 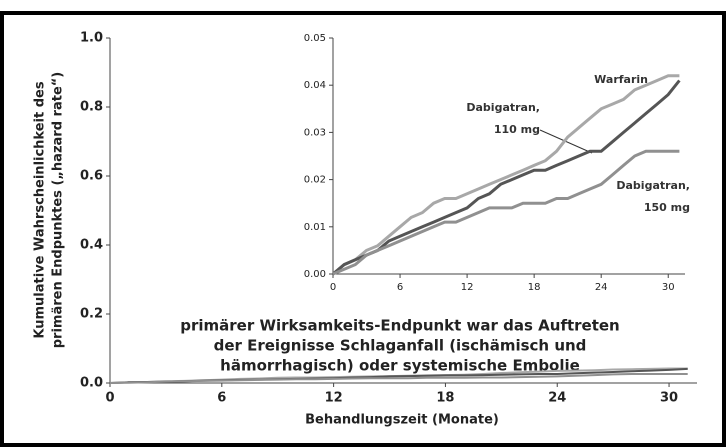 What do you see at coordinates (315, 85) in the screenshot?
I see `y-tick-label: 0.04` at bounding box center [315, 85].